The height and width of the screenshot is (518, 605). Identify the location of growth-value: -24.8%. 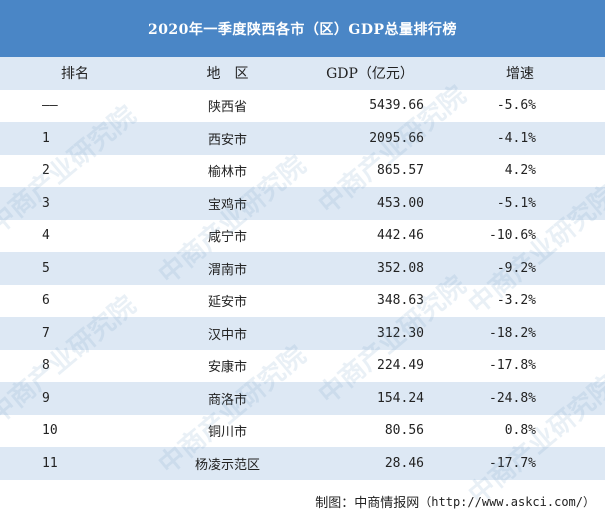
(512, 398).